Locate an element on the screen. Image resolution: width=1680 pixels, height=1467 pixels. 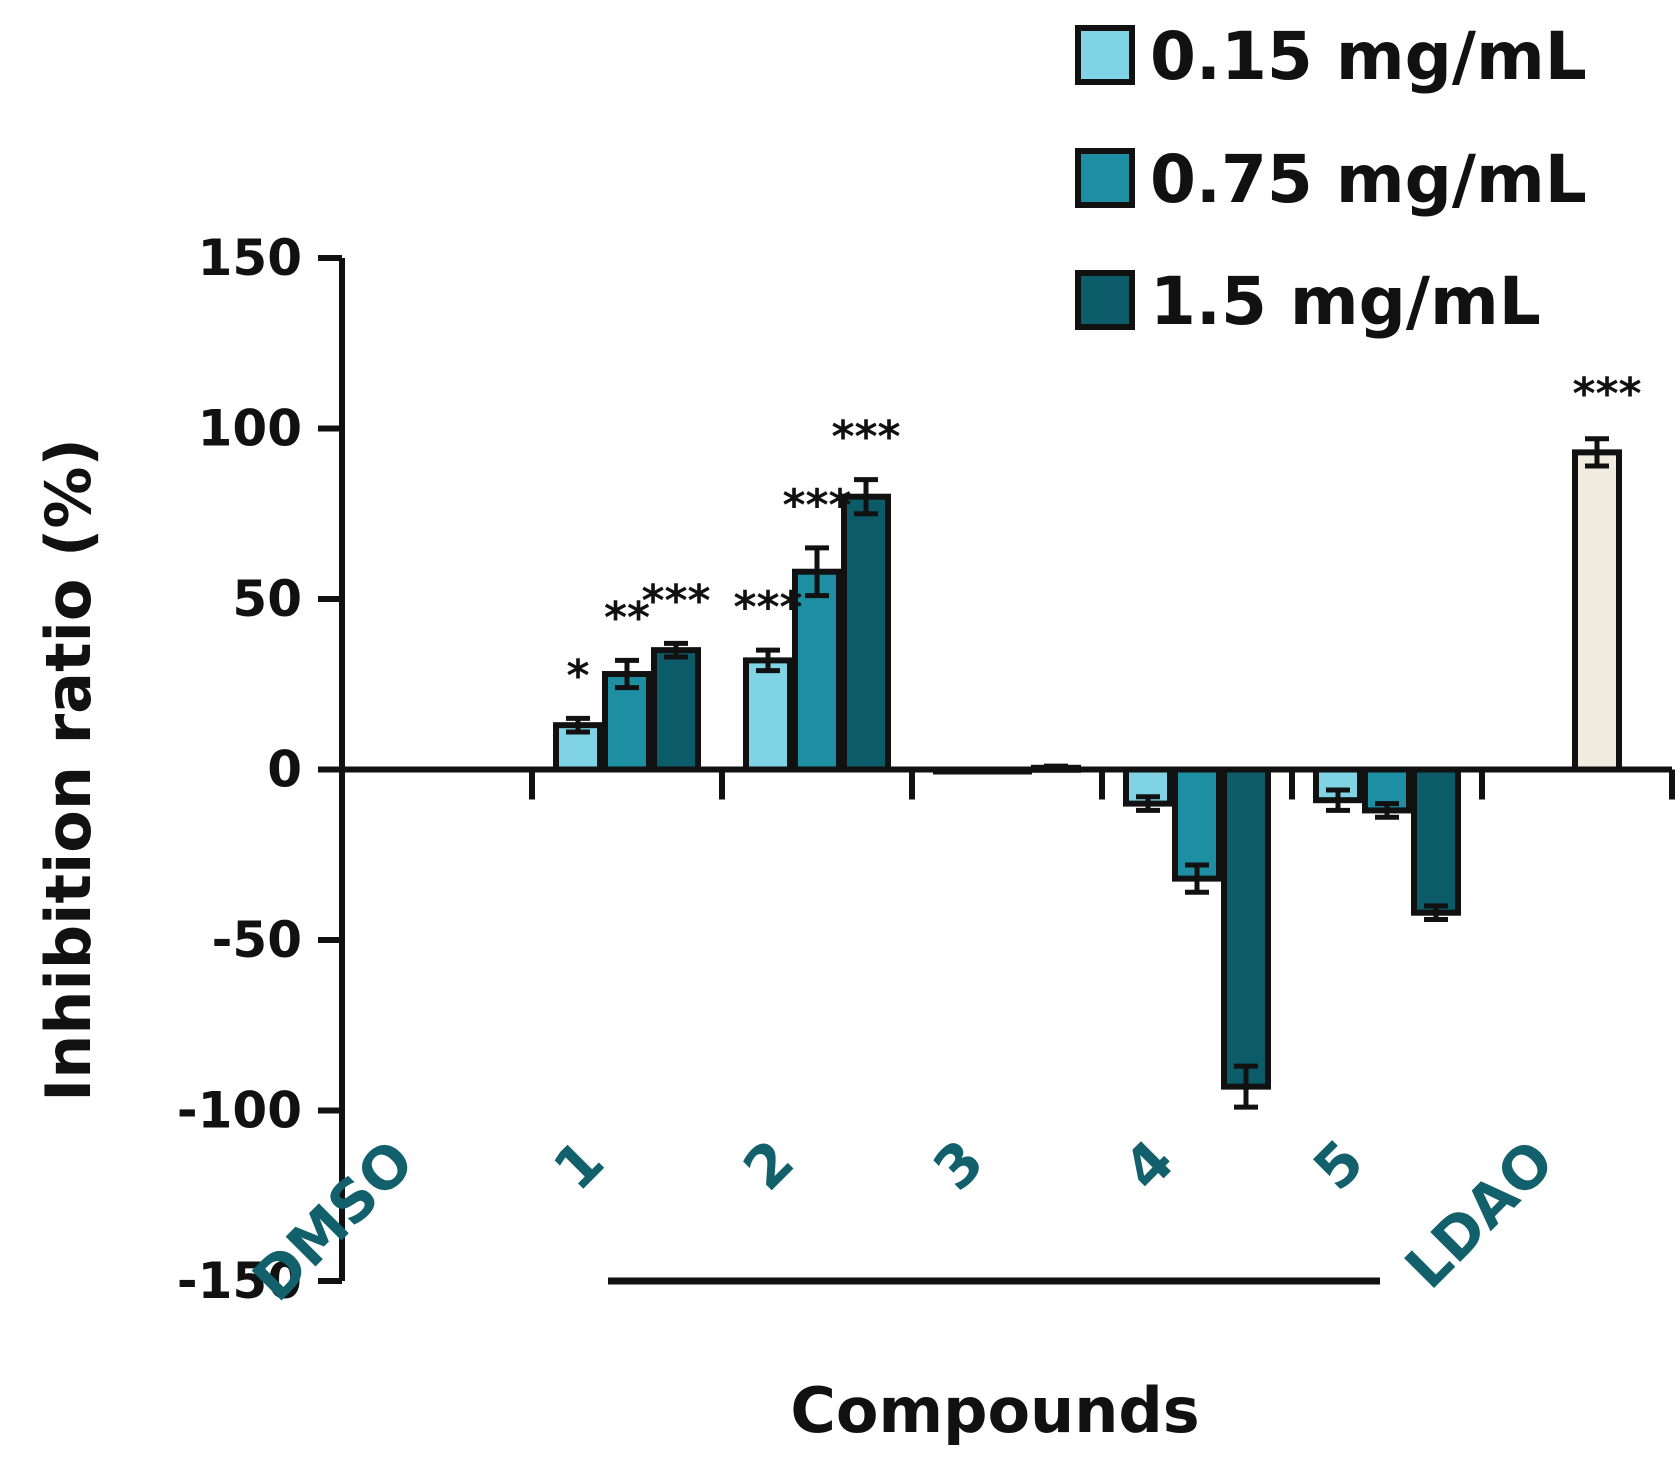
y-tick-label: 150 is located at coordinates (250, 258).